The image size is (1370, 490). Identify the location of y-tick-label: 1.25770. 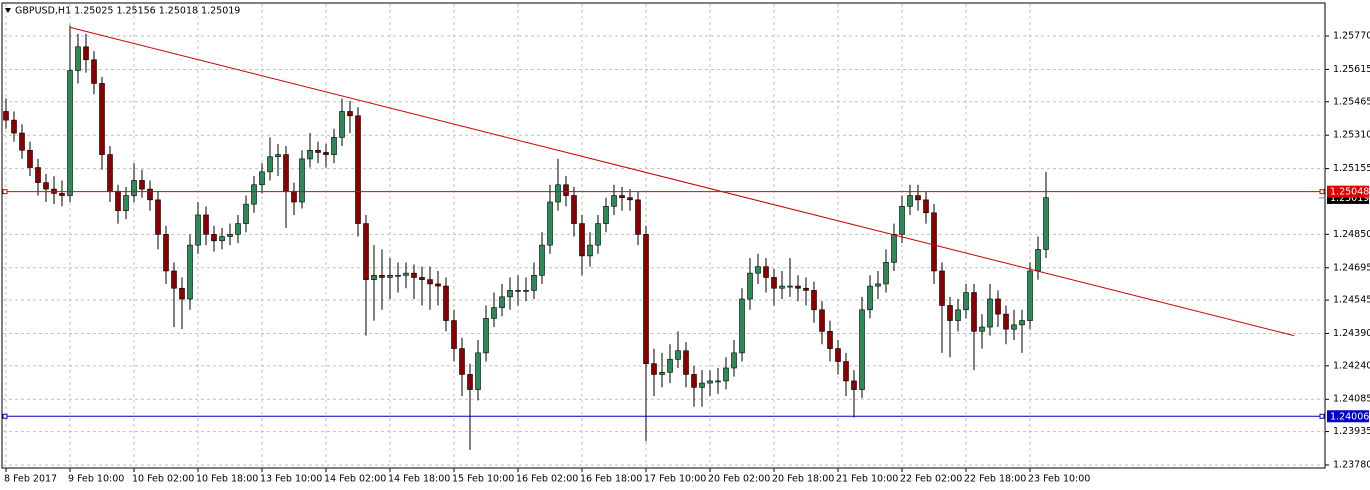
(1351, 36).